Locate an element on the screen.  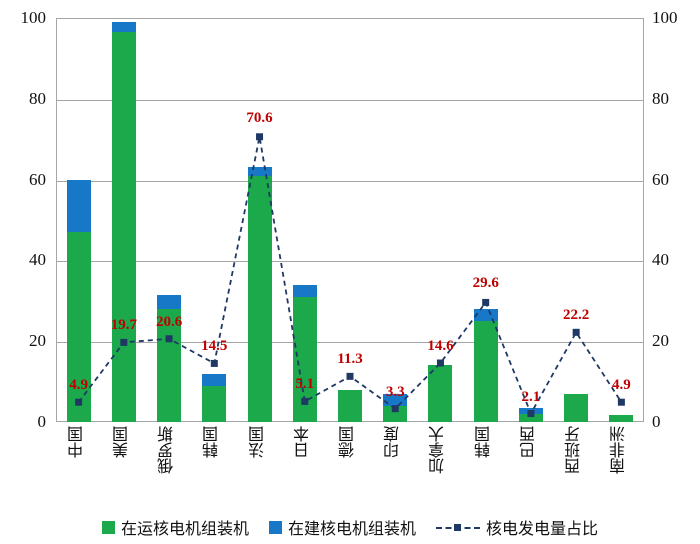
data-value-label: 22.2 is located at coordinates (576, 315).